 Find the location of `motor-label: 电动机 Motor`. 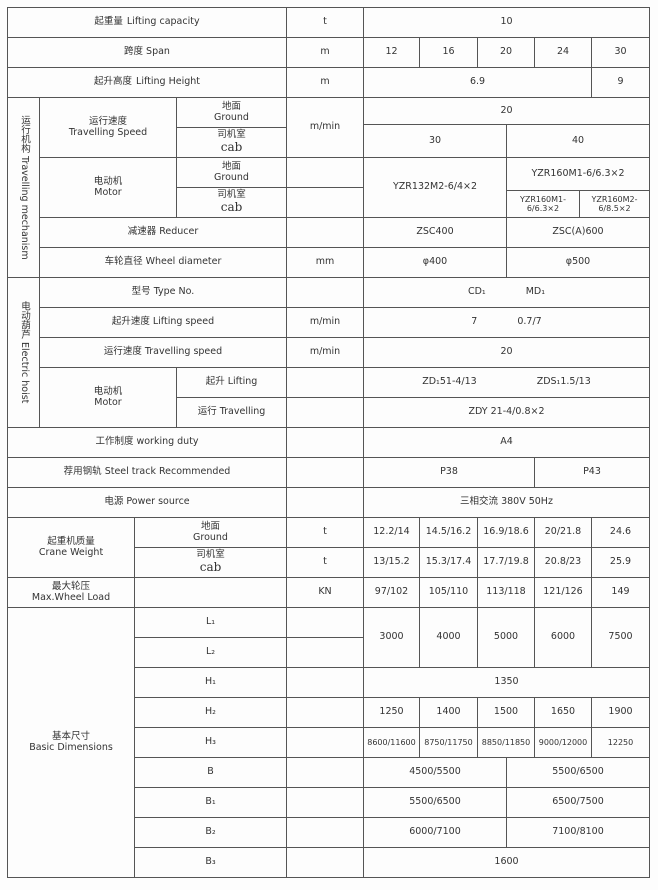

motor-label: 电动机 Motor is located at coordinates (108, 187).